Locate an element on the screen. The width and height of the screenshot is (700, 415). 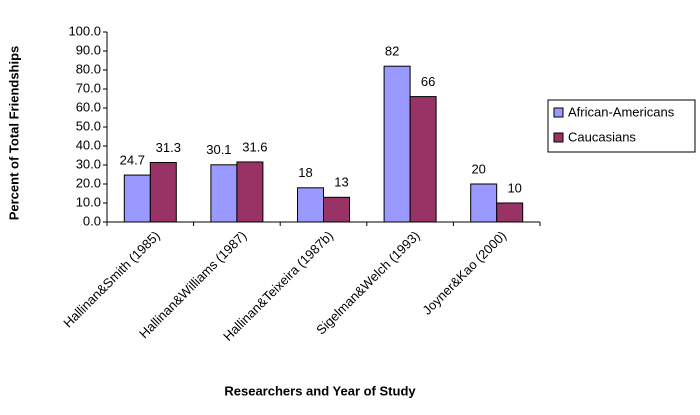
legend-box is located at coordinates (621, 126).